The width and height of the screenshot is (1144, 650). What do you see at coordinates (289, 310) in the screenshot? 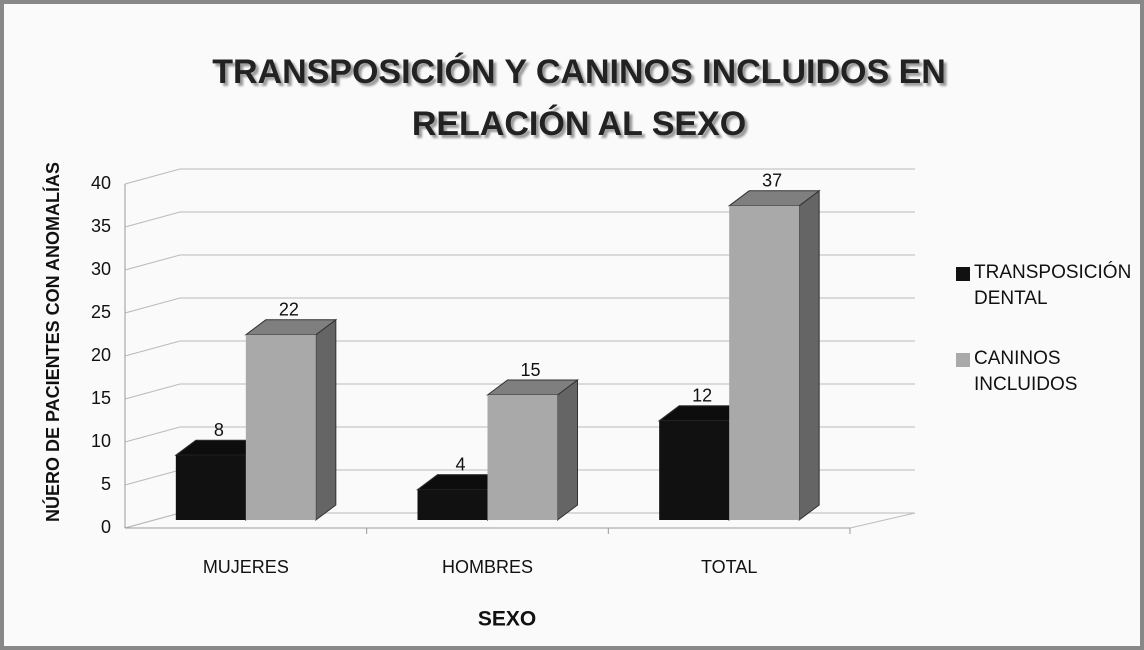
I see `value-label: 22` at bounding box center [289, 310].